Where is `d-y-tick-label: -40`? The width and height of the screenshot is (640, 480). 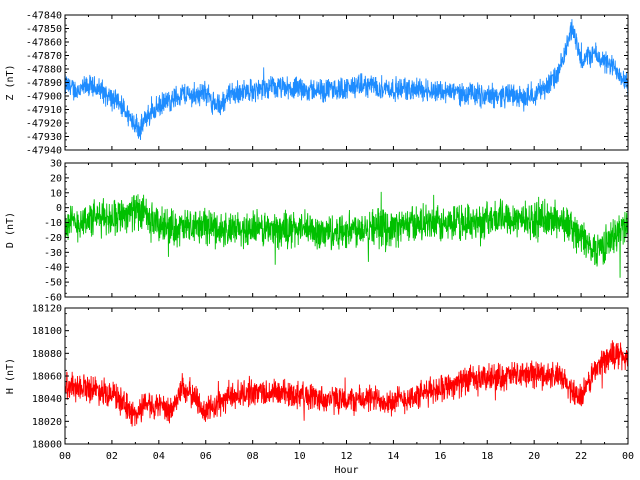
d-y-tick-label: -40 is located at coordinates (53, 268).